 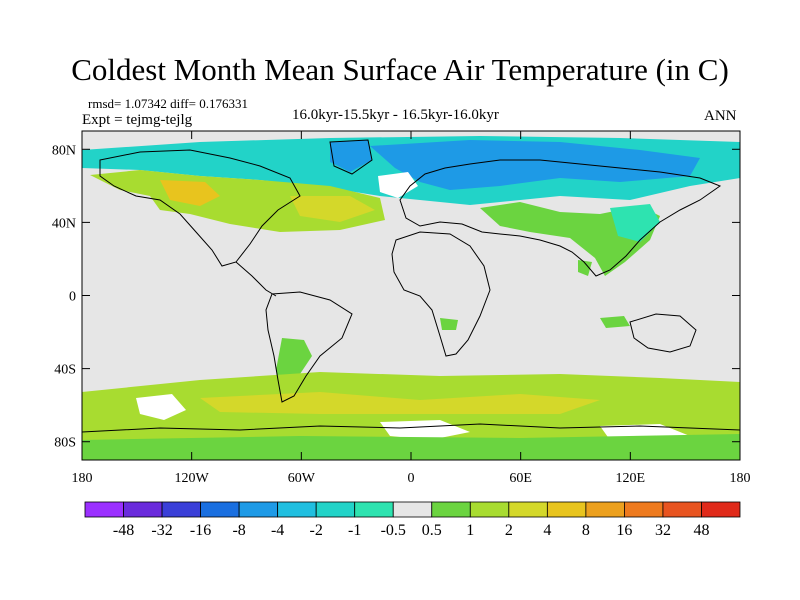 I want to click on lat-tick-label: 40N, so click(x=64, y=223).